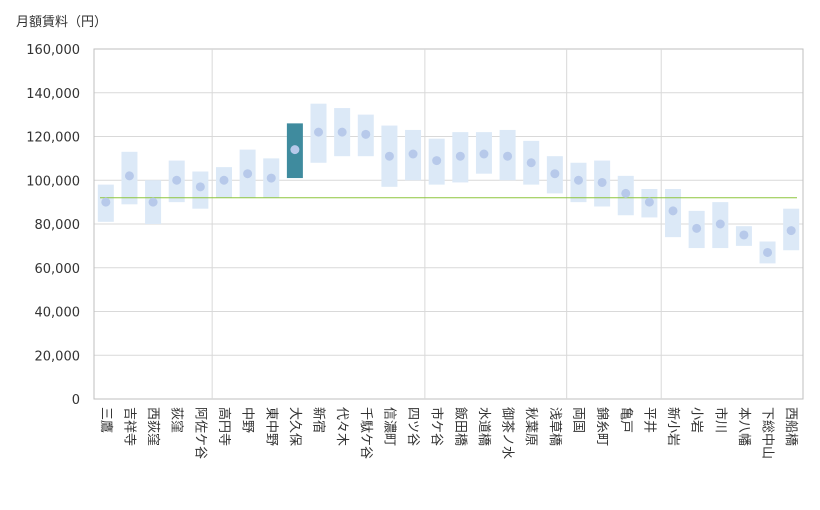  Describe the element at coordinates (58, 225) in the screenshot. I see `y-tick-label: 80,000` at that location.